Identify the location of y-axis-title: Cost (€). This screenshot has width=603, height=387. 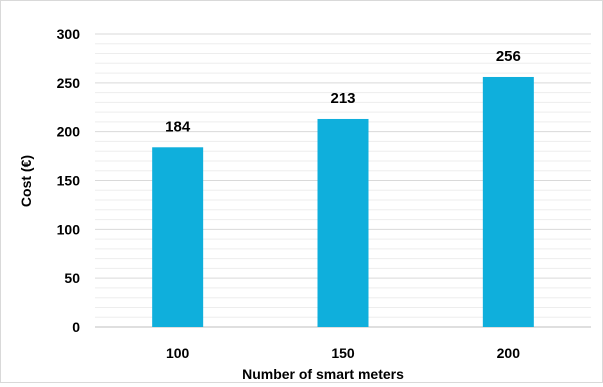
(26, 181).